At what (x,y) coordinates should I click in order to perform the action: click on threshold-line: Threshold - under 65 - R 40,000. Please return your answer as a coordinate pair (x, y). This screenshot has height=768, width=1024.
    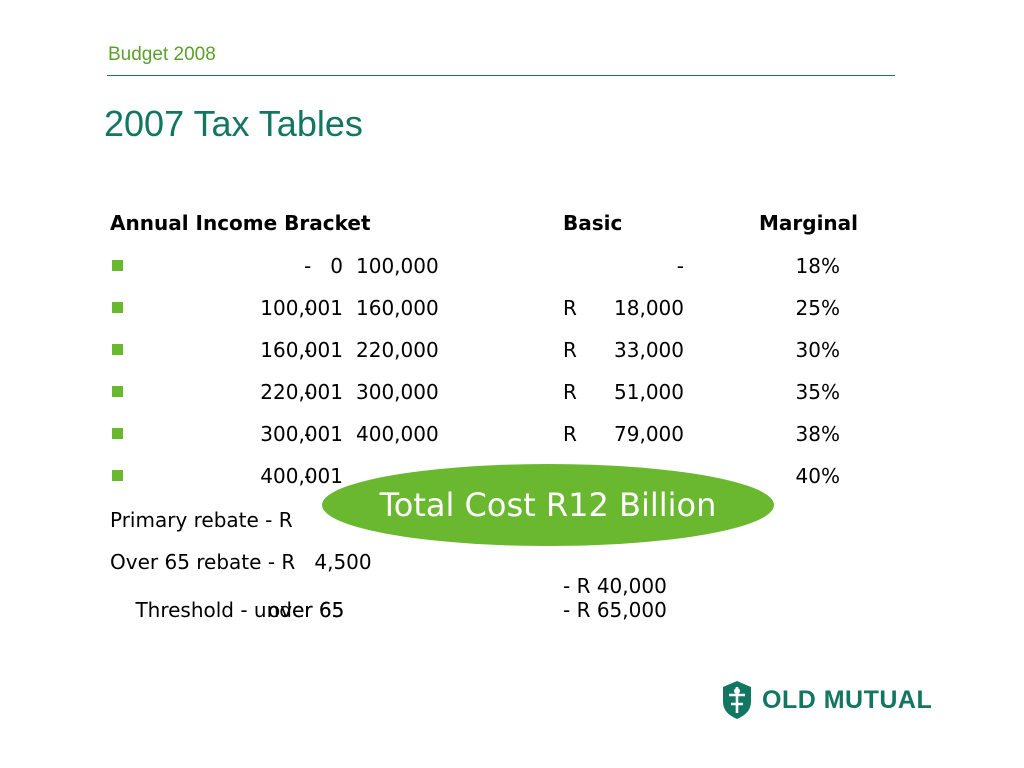
    Looking at the image, I should click on (510, 598).